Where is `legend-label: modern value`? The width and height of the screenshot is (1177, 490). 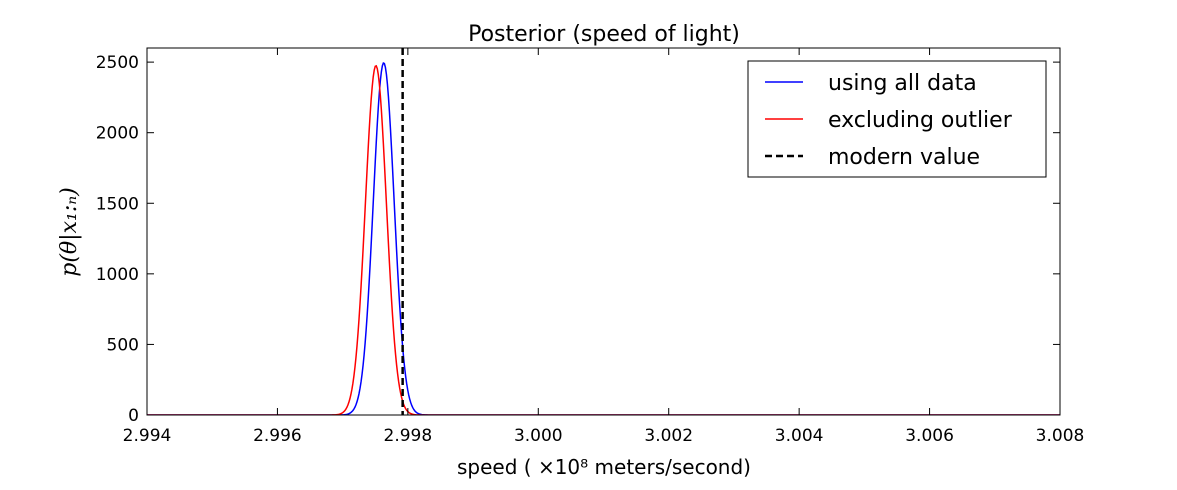
legend-label: modern value is located at coordinates (904, 157).